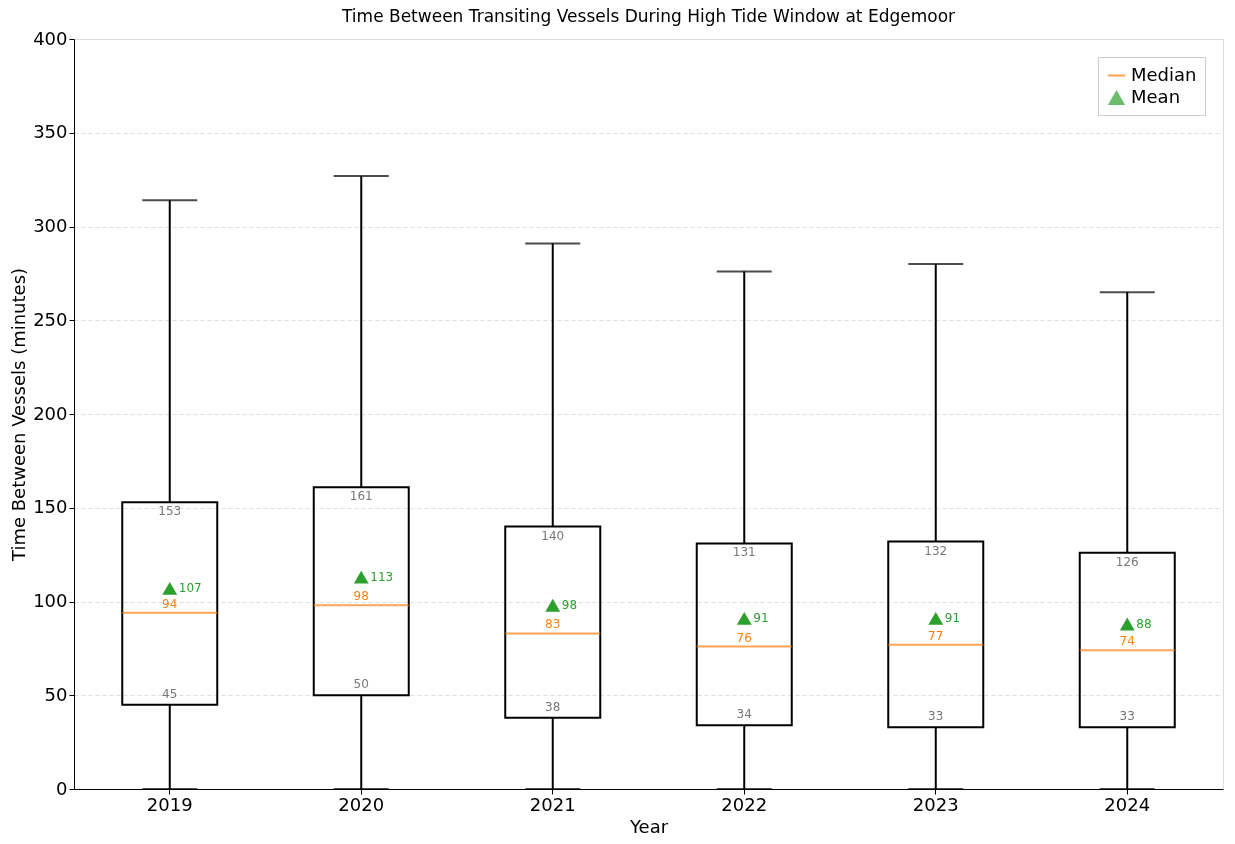 This screenshot has width=1235, height=844. Describe the element at coordinates (553, 624) in the screenshot. I see `annotation: 83` at that location.